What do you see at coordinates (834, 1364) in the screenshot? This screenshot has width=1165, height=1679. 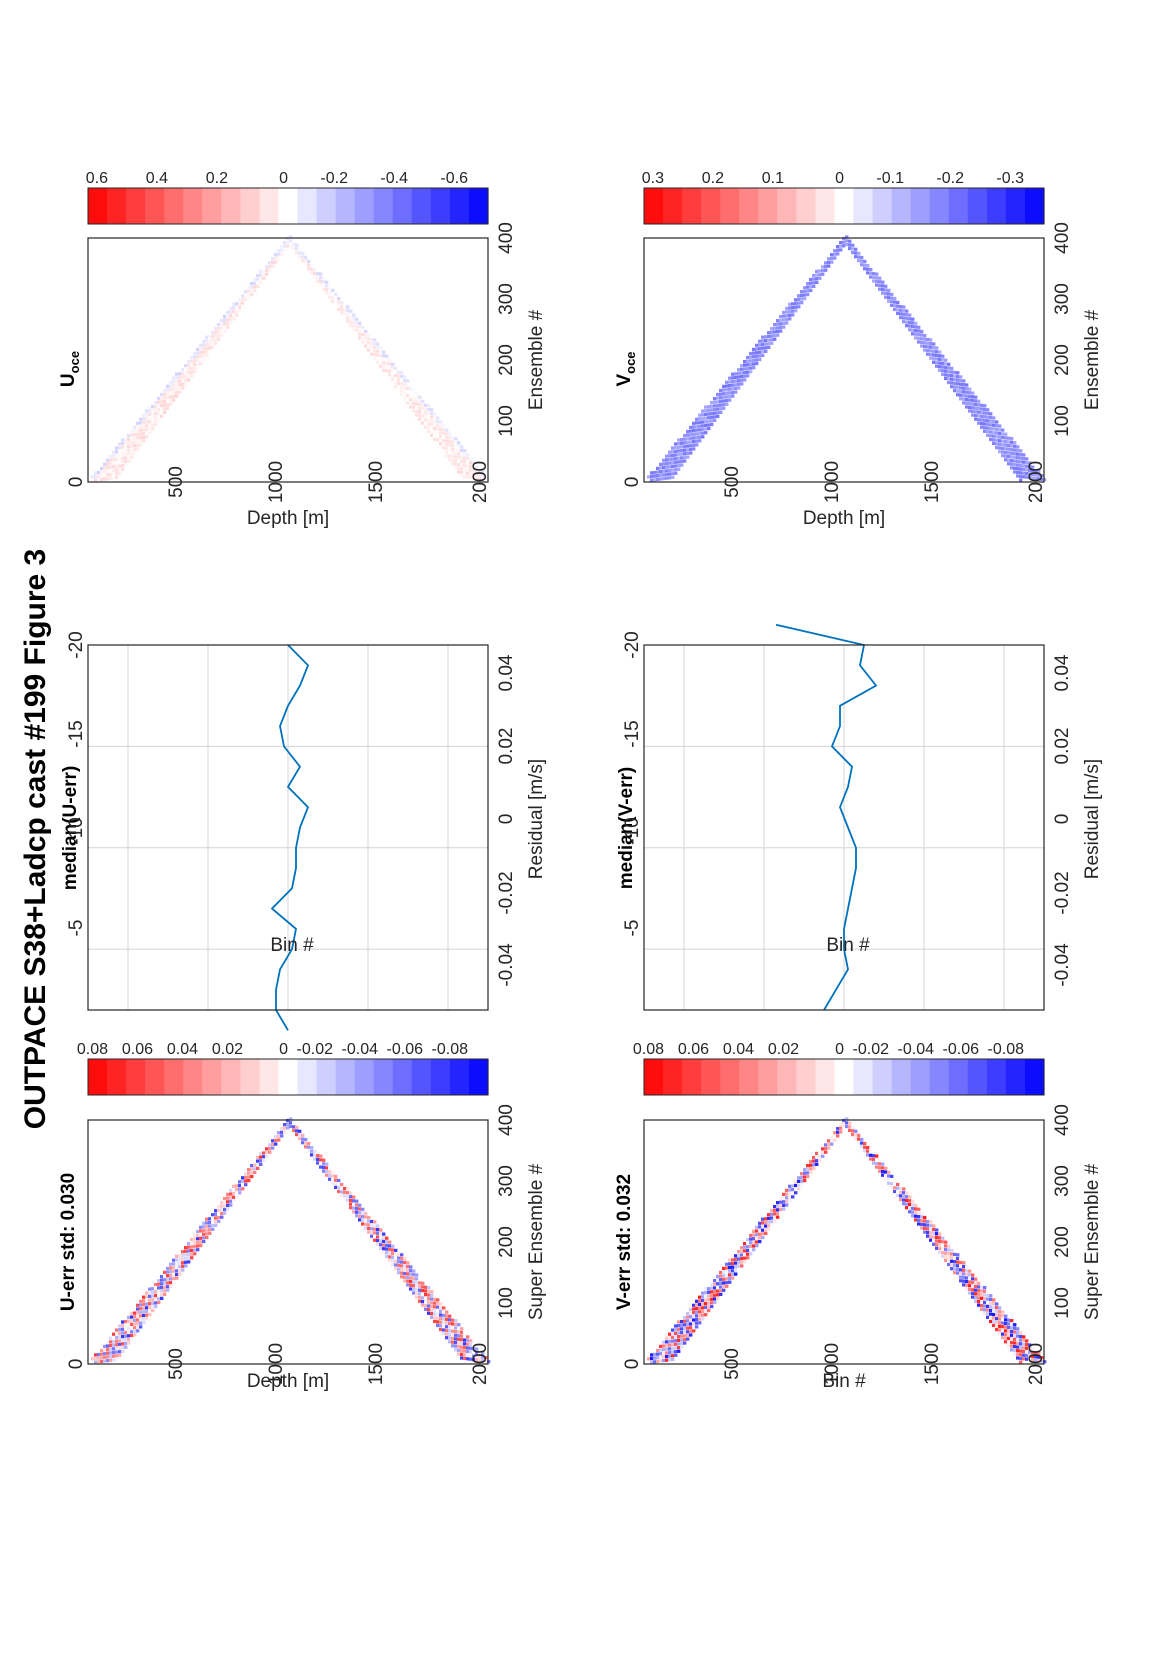 I see `v-err-yticks: 0 500 1000 1500 2000` at bounding box center [834, 1364].